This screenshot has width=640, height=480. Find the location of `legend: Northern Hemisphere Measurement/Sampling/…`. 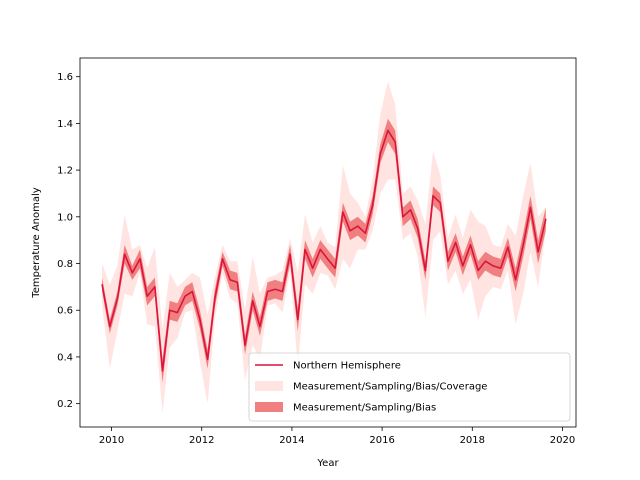

legend: Northern Hemisphere Measurement/Sampling/… is located at coordinates (409, 387).